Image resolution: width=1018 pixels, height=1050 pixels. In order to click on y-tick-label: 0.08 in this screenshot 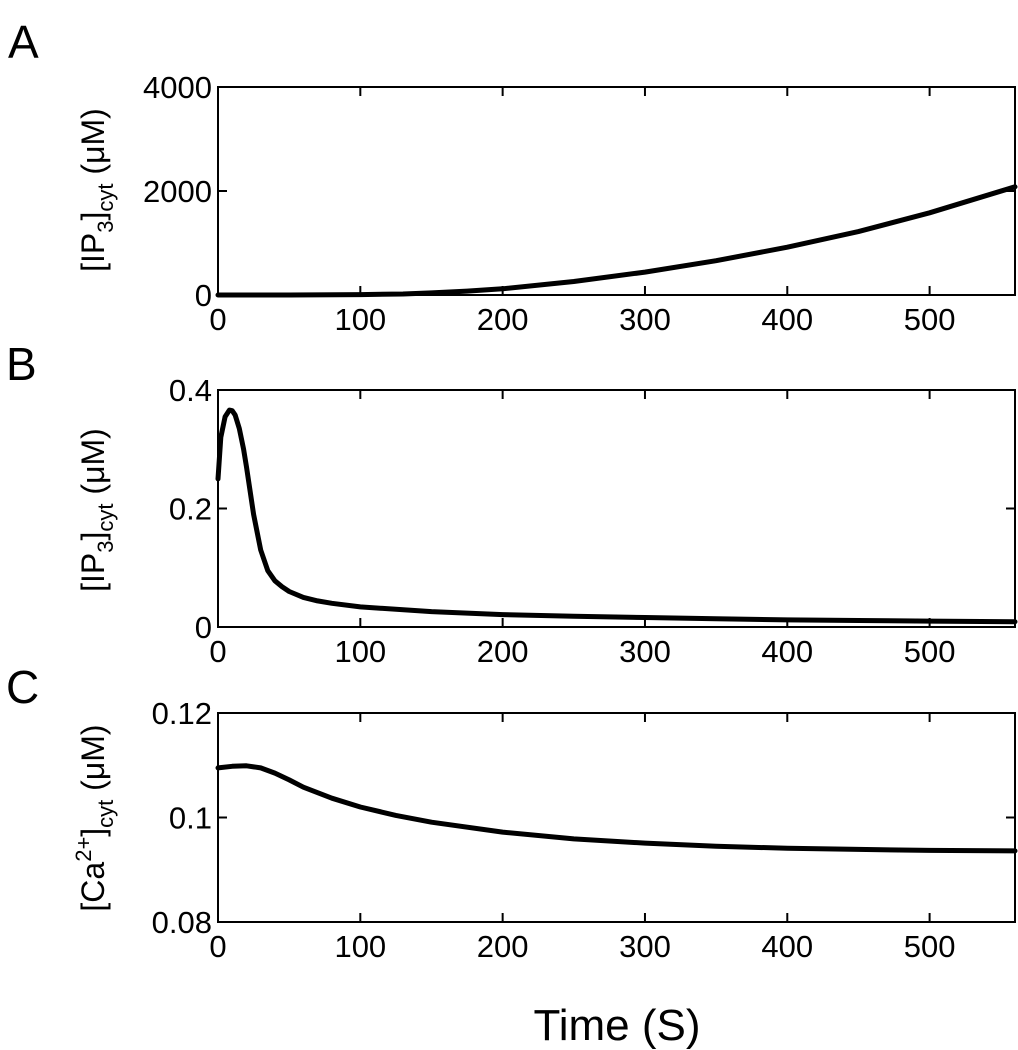, I will do `click(182, 922)`.